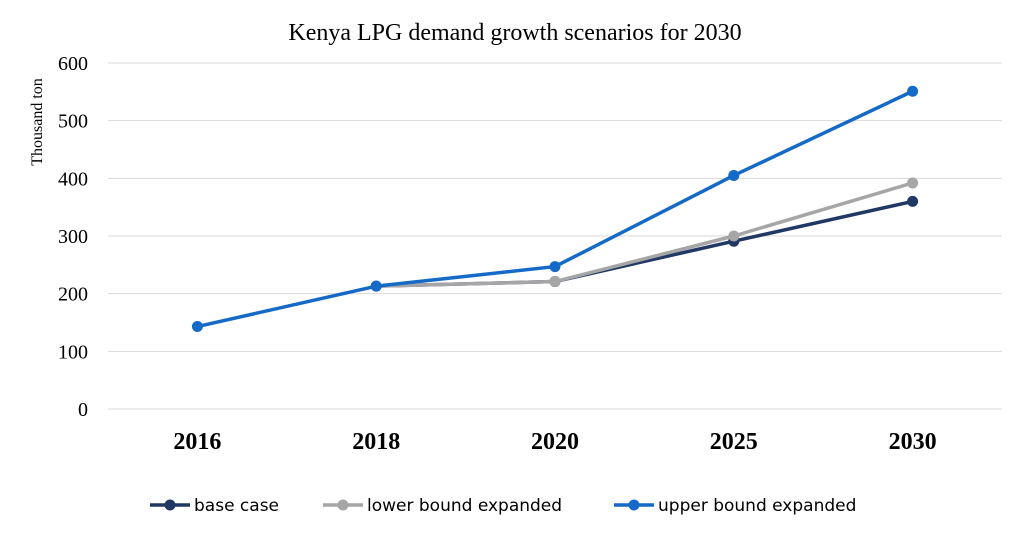 This screenshot has height=543, width=1030. I want to click on legend-label: base case, so click(236, 506).